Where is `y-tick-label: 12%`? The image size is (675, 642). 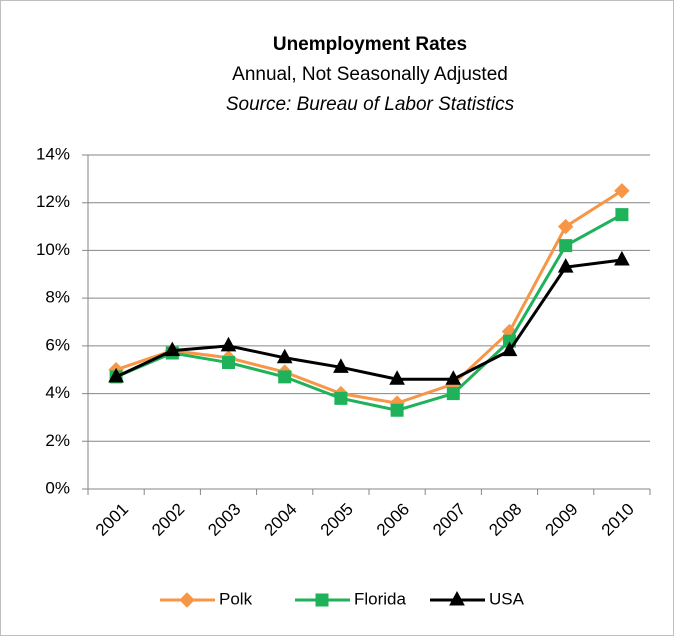 y-tick-label: 12% is located at coordinates (53, 201).